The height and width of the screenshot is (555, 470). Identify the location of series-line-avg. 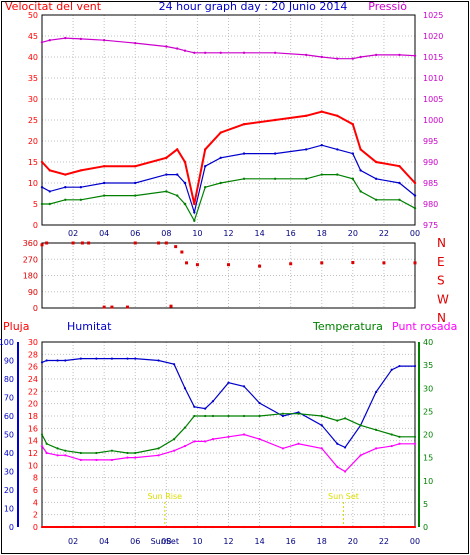
(228, 179).